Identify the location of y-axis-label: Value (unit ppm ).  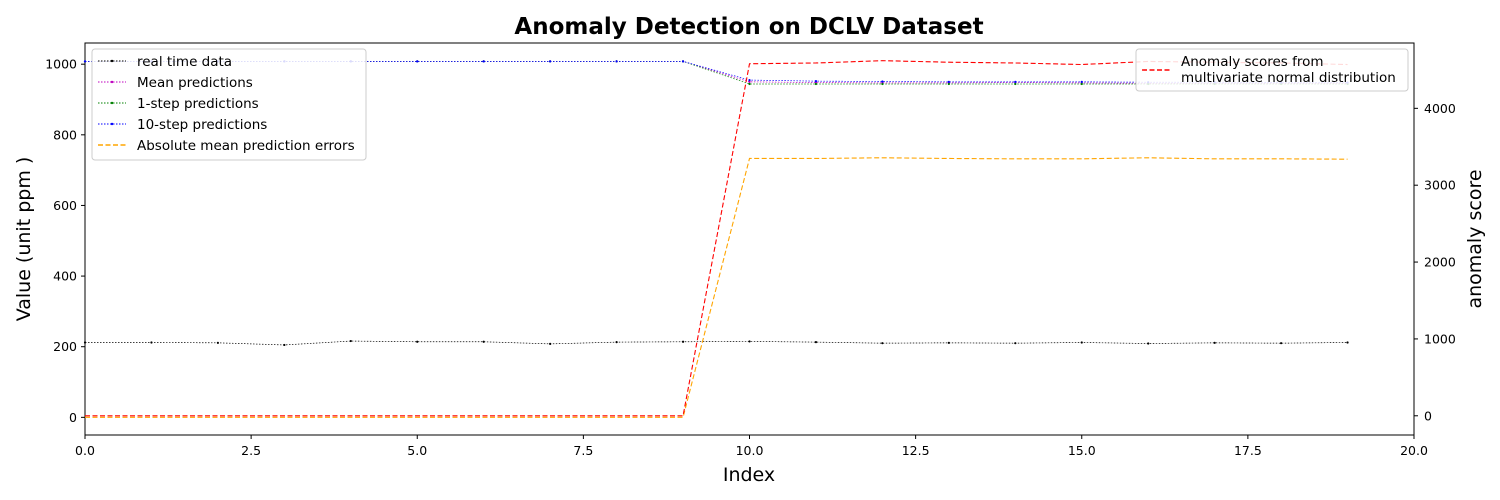
(24, 239).